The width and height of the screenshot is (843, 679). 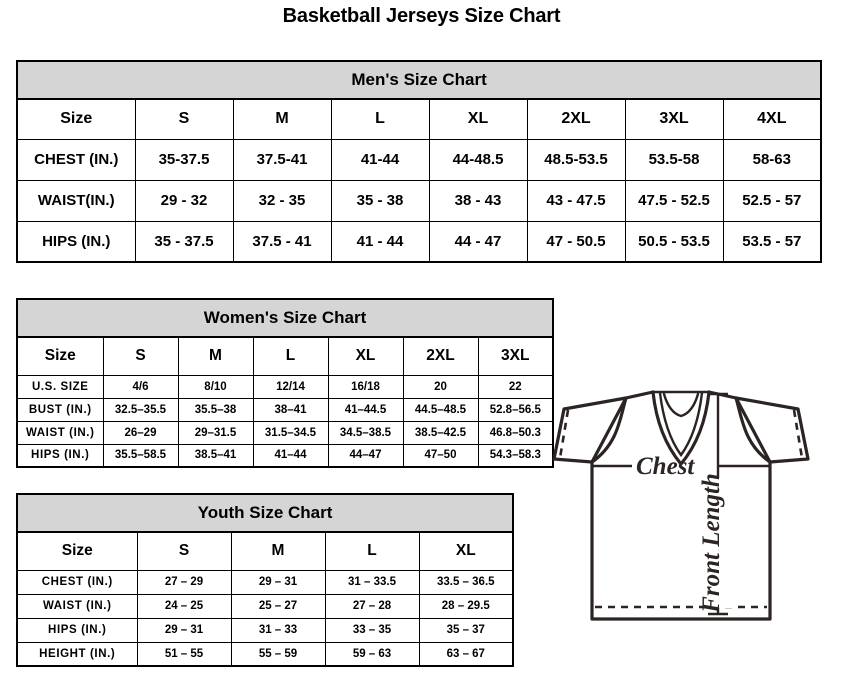 What do you see at coordinates (140, 409) in the screenshot?
I see `womens-cell: 32.5–35.5` at bounding box center [140, 409].